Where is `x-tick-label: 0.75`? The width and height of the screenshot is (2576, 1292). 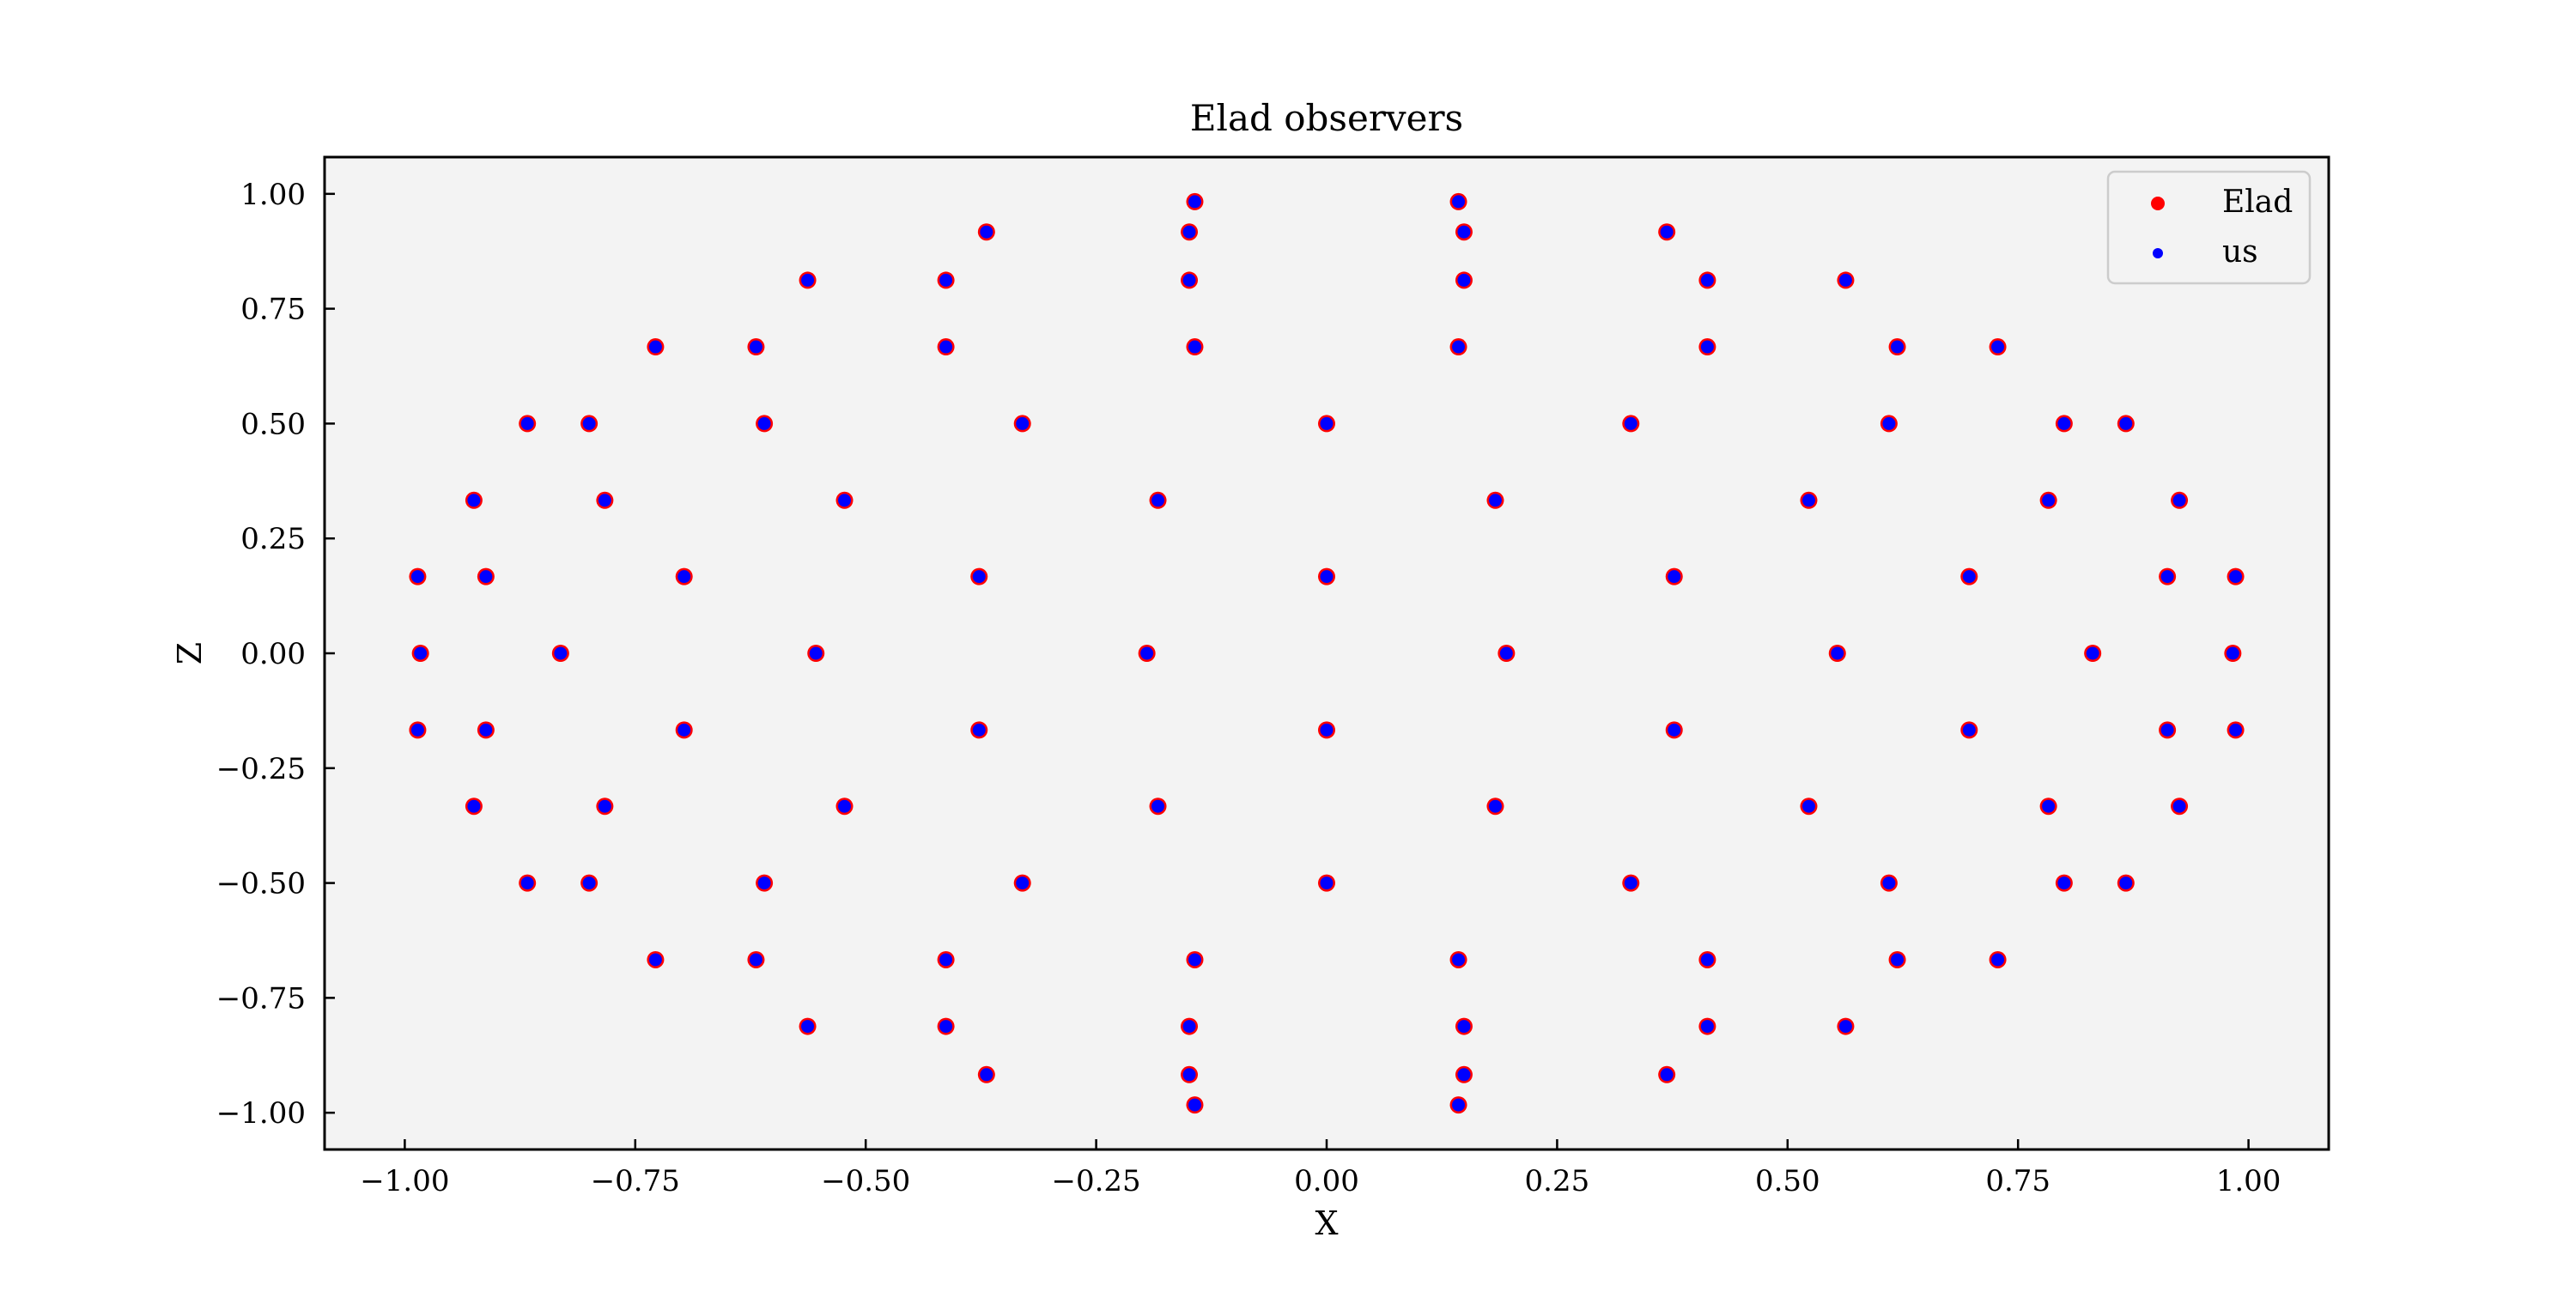
x-tick-label: 0.75 is located at coordinates (2018, 1181).